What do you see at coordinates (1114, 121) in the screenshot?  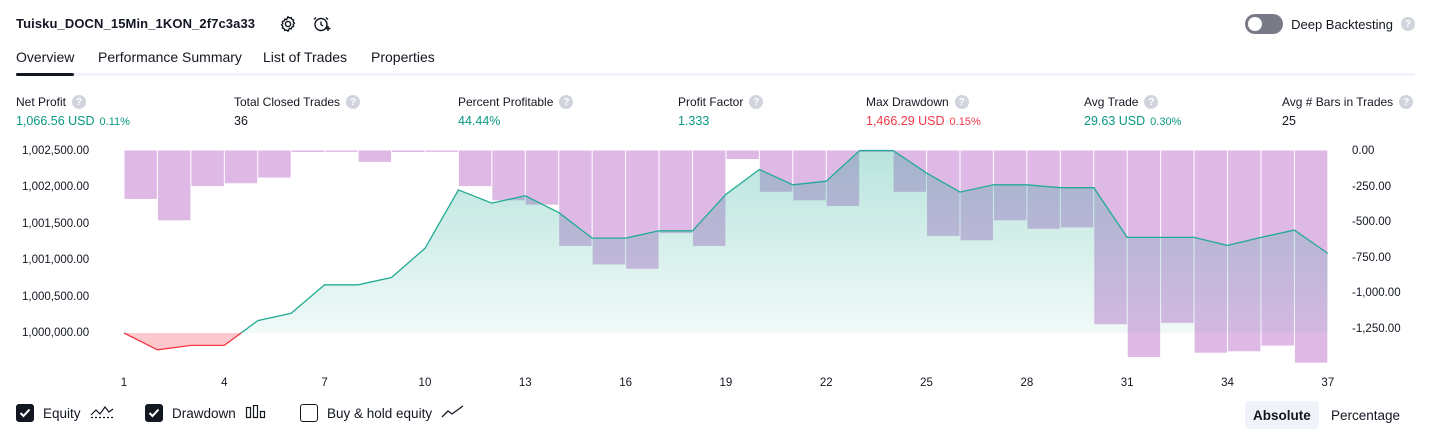 I see `metric-value: 29.63 USD` at bounding box center [1114, 121].